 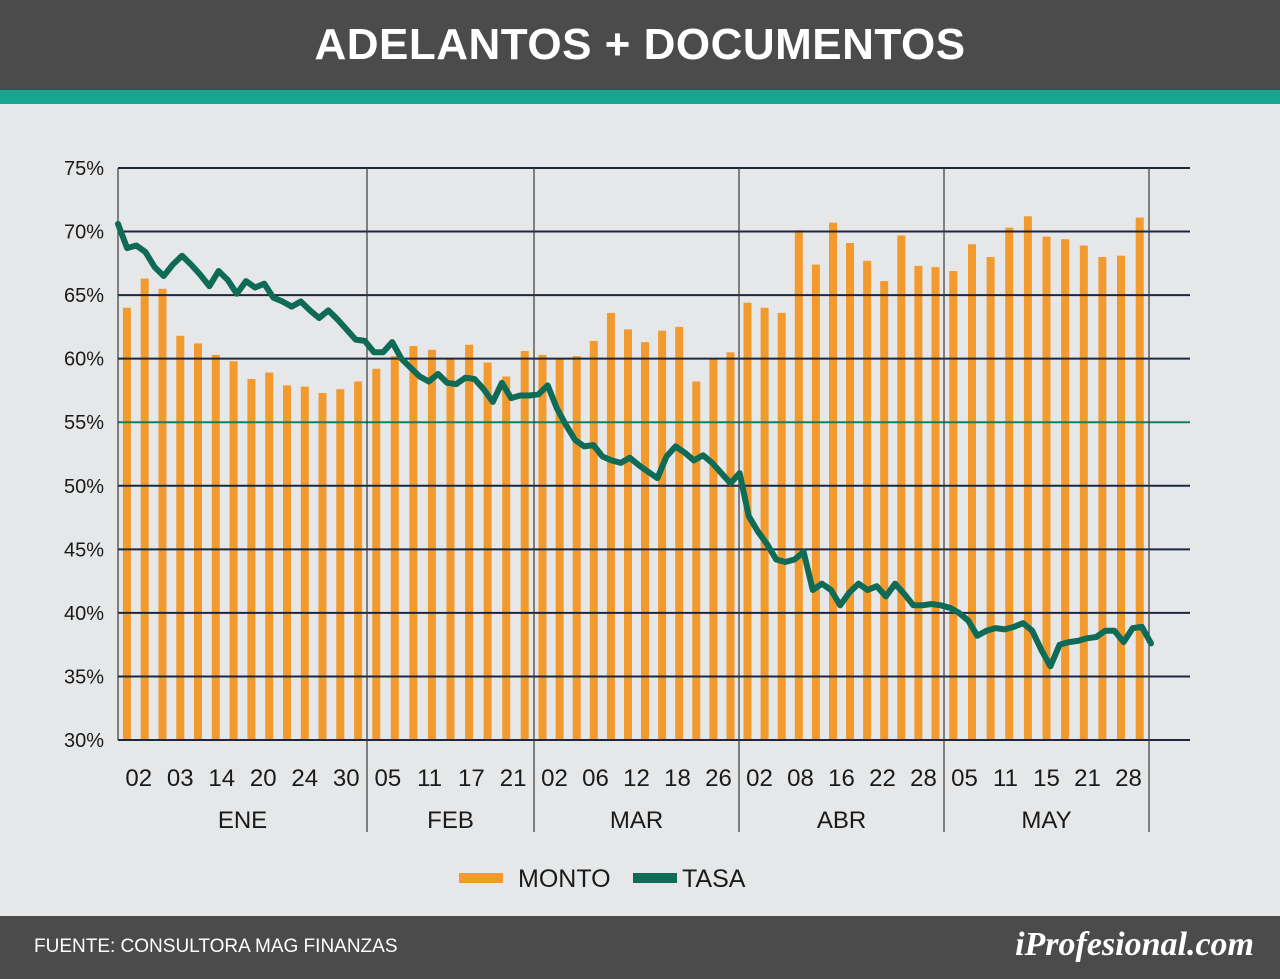 What do you see at coordinates (216, 946) in the screenshot?
I see `source-text: FUENTE: CONSULTORA MAG FINANZAS` at bounding box center [216, 946].